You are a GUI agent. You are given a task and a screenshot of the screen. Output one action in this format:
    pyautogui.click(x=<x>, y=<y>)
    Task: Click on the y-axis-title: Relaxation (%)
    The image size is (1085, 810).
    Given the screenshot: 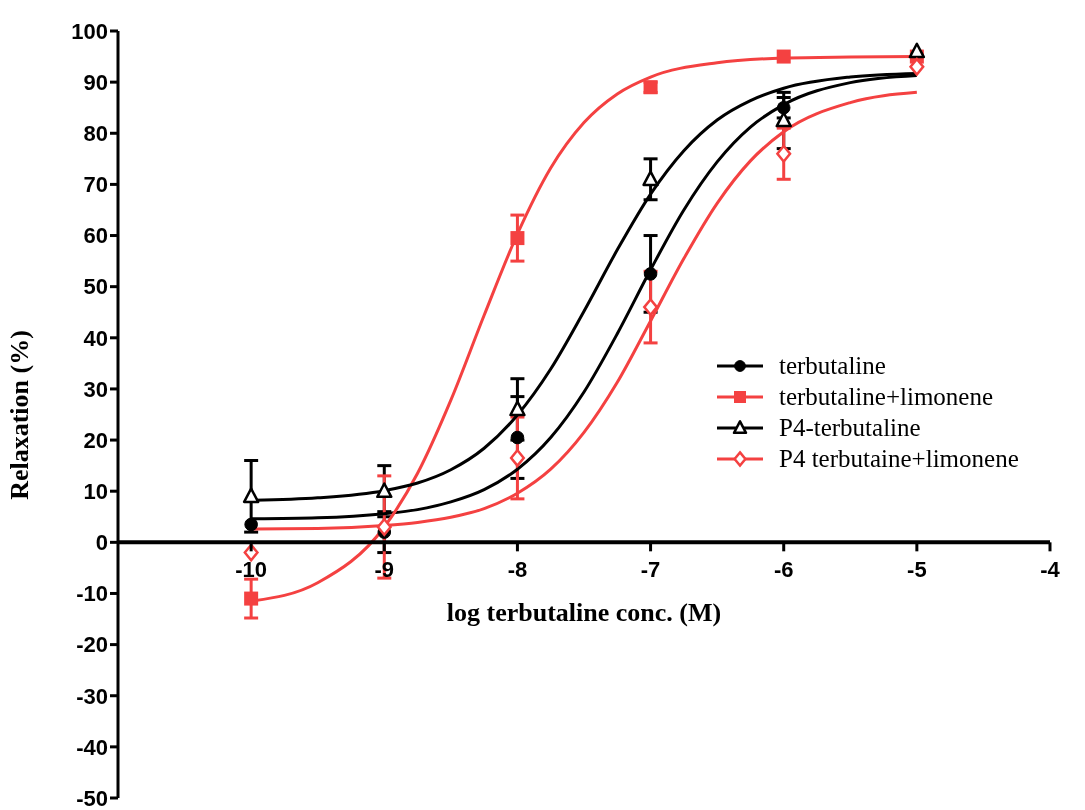 What is the action you would take?
    pyautogui.click(x=20, y=414)
    